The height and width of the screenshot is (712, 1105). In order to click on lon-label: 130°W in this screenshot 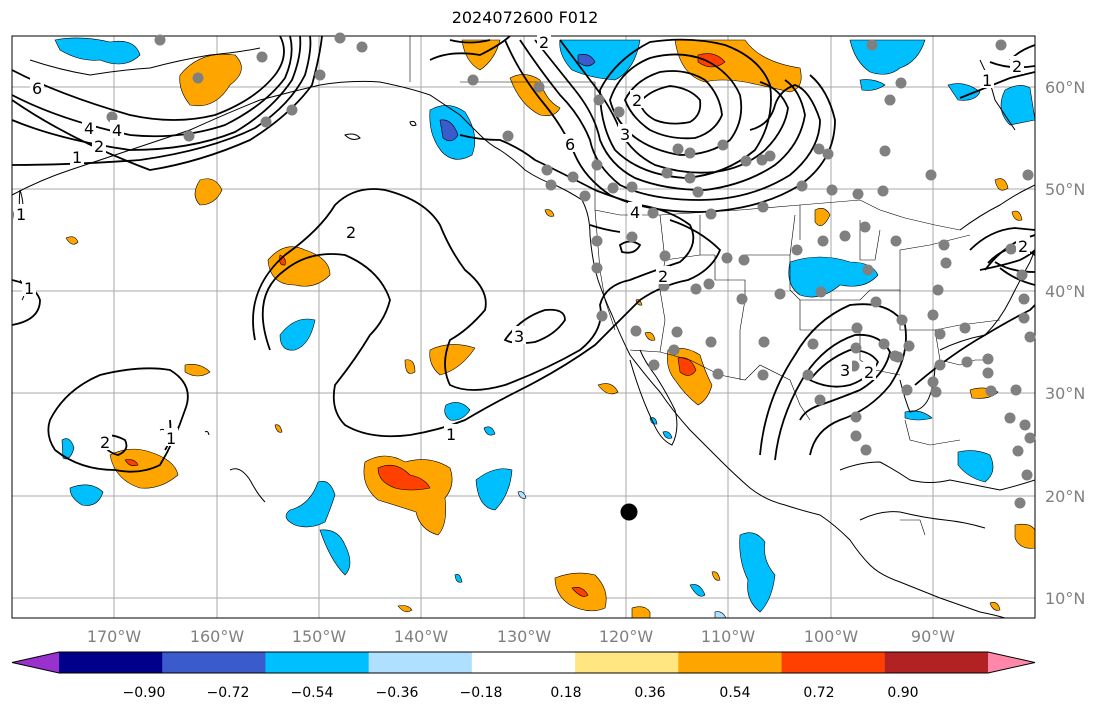, I will do `click(524, 636)`.